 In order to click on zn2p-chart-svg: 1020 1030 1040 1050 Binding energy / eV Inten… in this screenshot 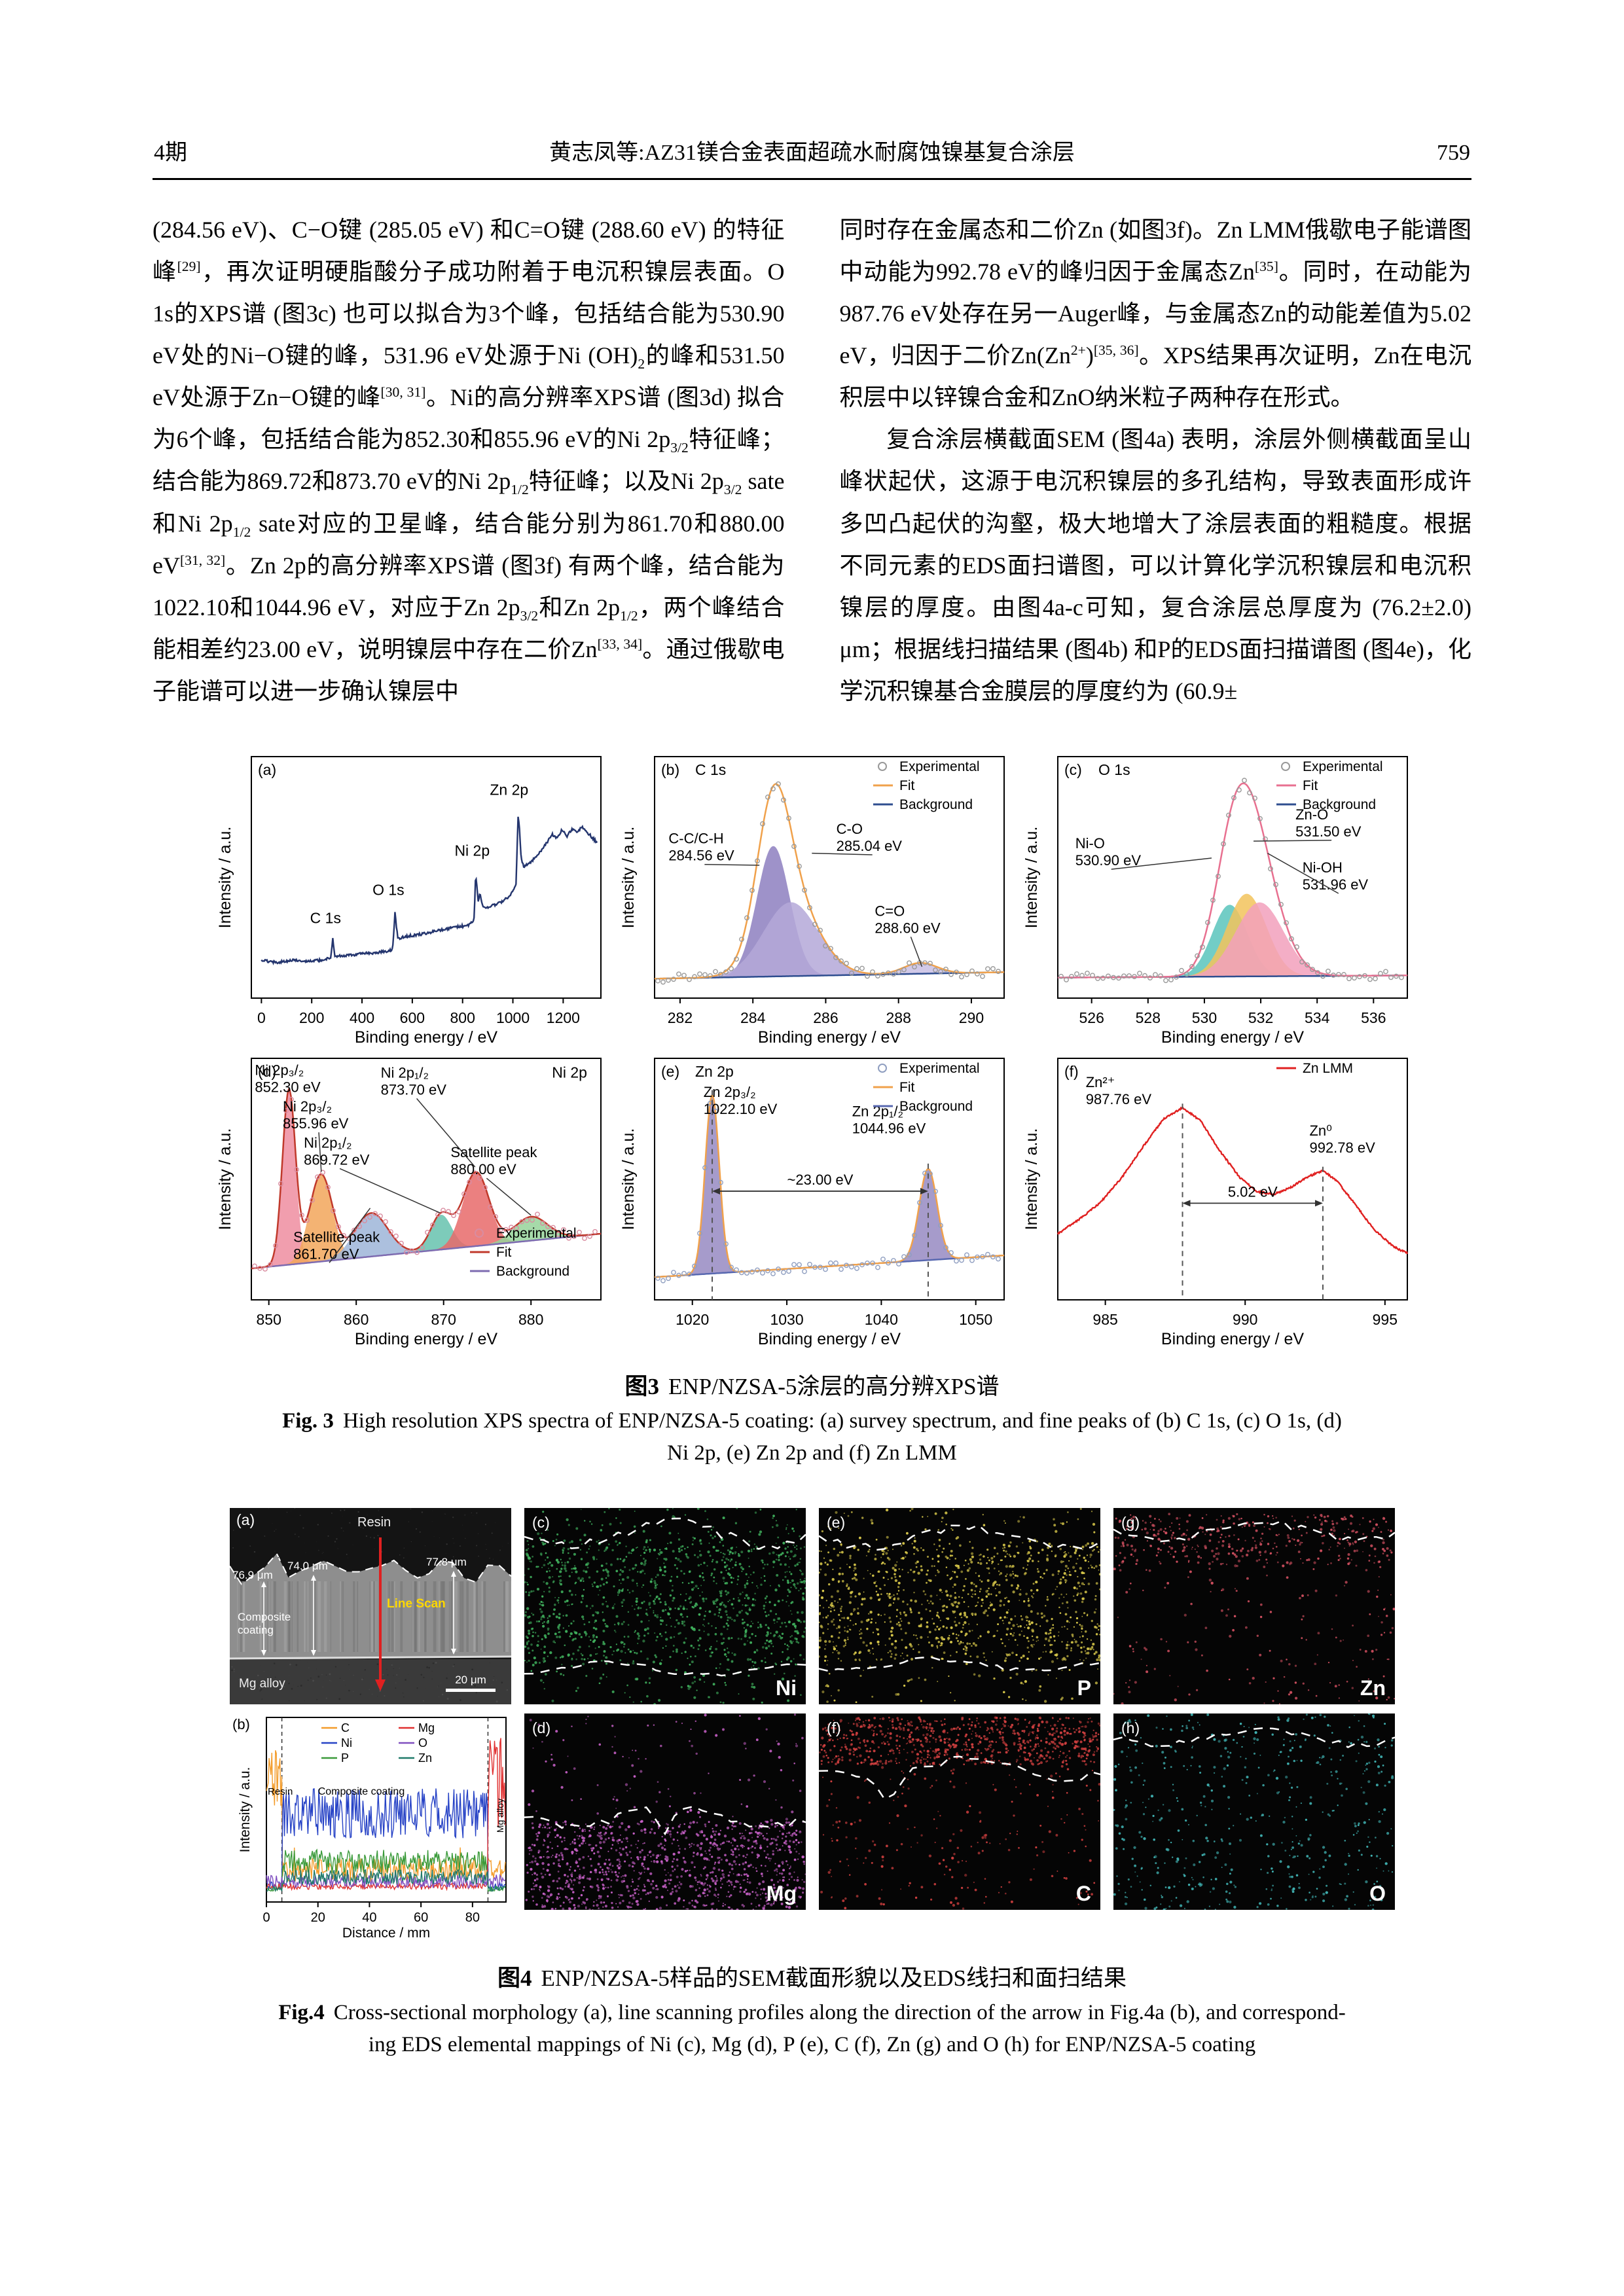, I will do `click(812, 1202)`.